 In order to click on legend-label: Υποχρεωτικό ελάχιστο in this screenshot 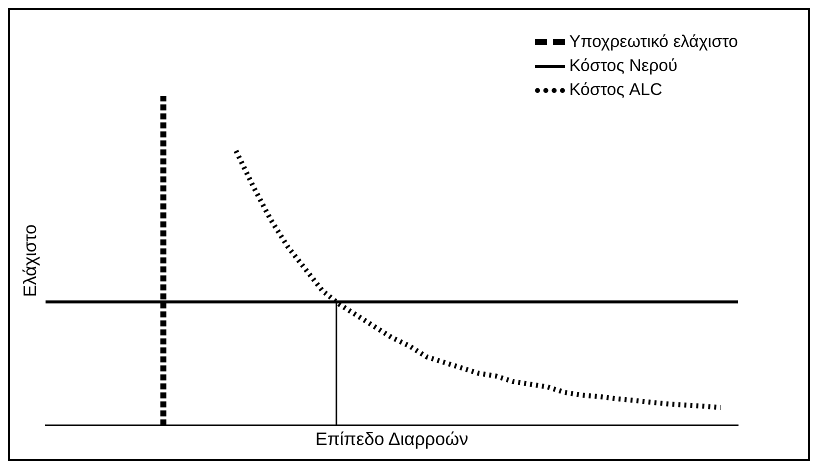, I will do `click(653, 42)`.